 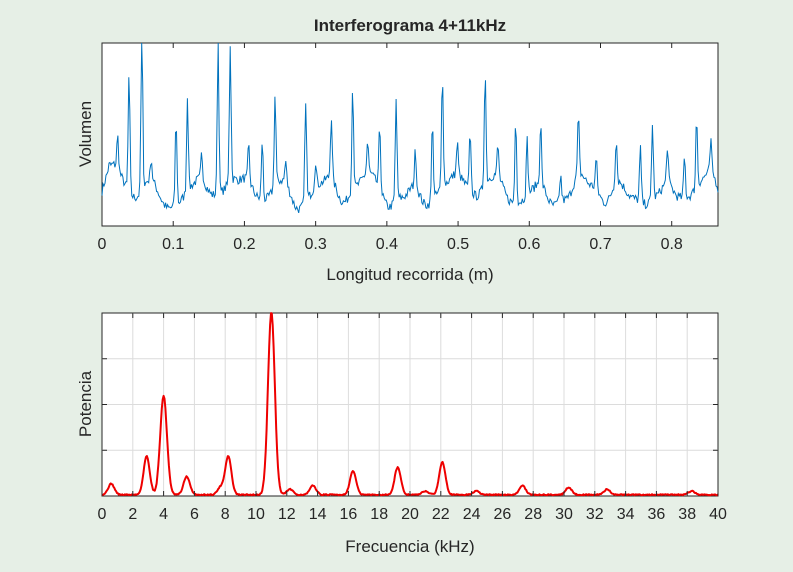 I want to click on spectrum-x-tick-label: 38, so click(x=687, y=514).